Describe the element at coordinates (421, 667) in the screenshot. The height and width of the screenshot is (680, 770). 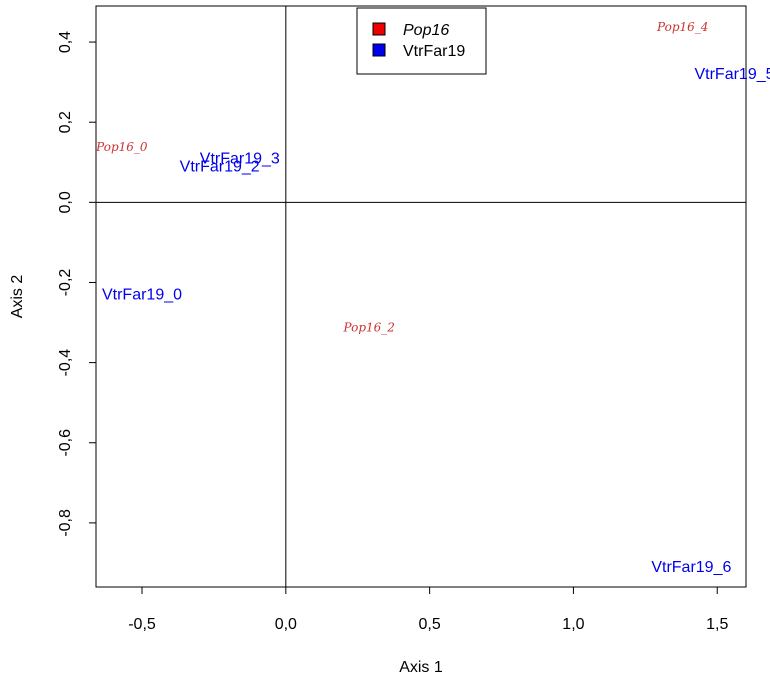
I see `x-axis-title: Axis 1` at that location.